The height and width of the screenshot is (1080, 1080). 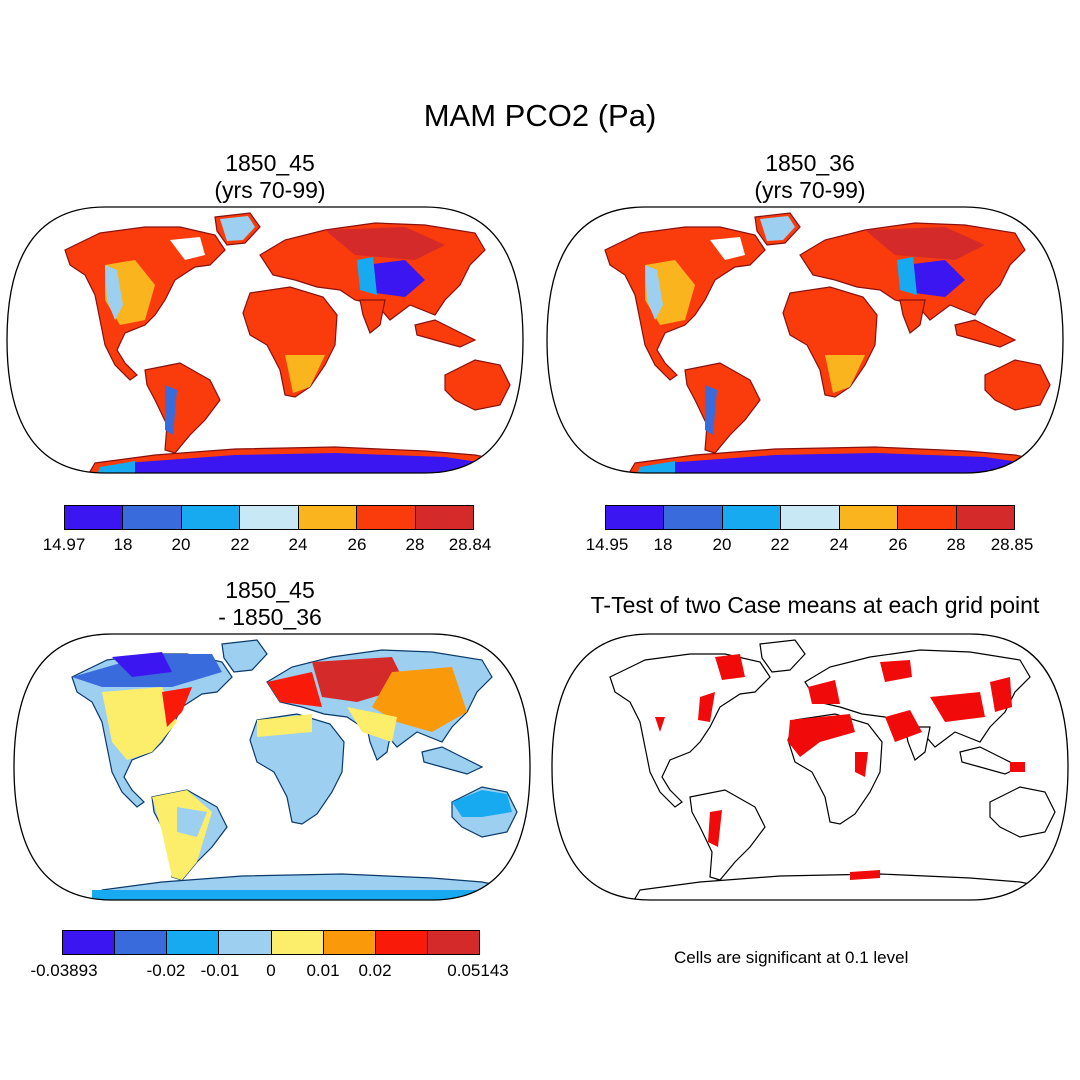 I want to click on panel-4-note: Cells are significant at 0.1 level, so click(x=791, y=957).